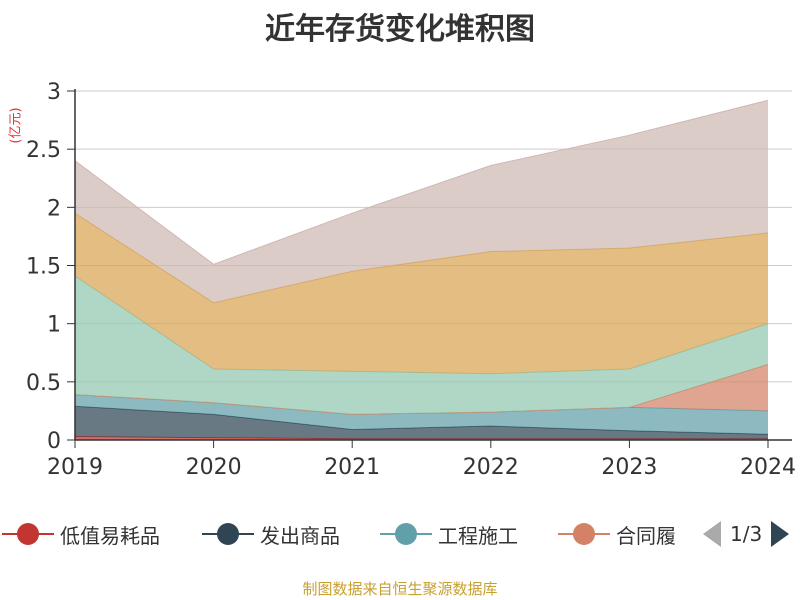  I want to click on x-tick-label: 2020, so click(214, 467).